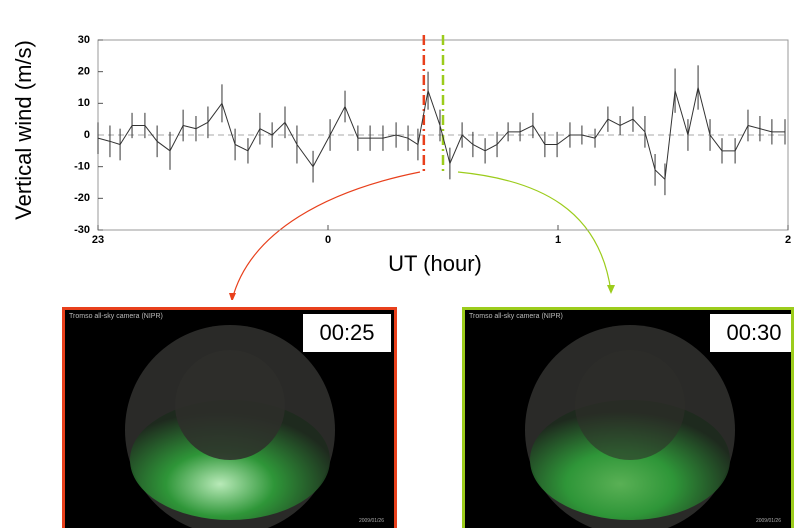  What do you see at coordinates (82, 167) in the screenshot?
I see `y-tick-label: -10` at bounding box center [82, 167].